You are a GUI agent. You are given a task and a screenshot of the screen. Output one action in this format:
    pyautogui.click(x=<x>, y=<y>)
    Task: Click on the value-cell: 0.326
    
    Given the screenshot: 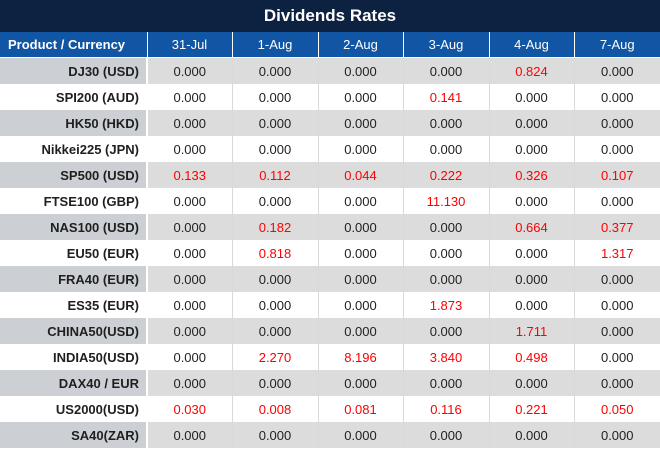 What is the action you would take?
    pyautogui.click(x=531, y=175)
    